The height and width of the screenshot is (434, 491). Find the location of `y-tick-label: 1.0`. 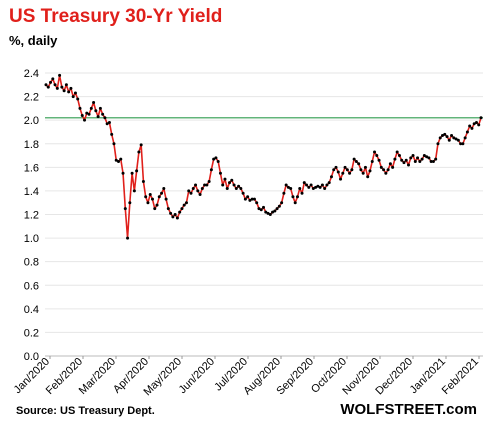

y-tick-label: 1.0 is located at coordinates (31, 239).